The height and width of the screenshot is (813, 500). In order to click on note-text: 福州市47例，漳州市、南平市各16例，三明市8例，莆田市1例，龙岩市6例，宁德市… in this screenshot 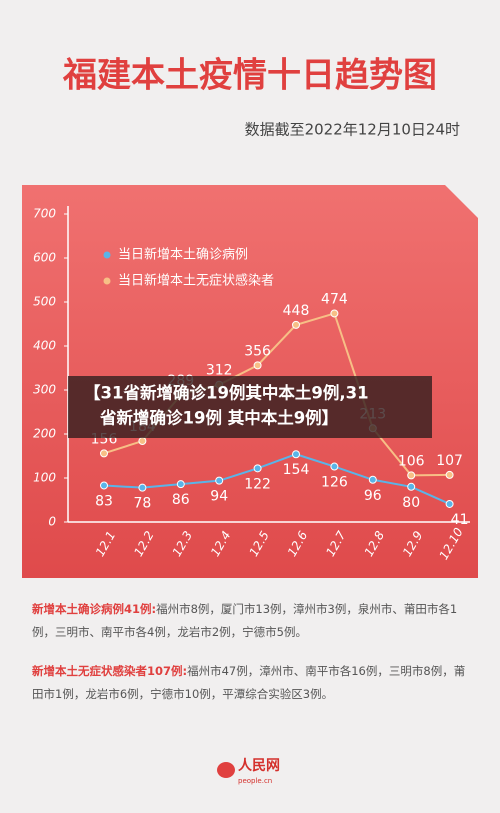, I will do `click(249, 682)`.